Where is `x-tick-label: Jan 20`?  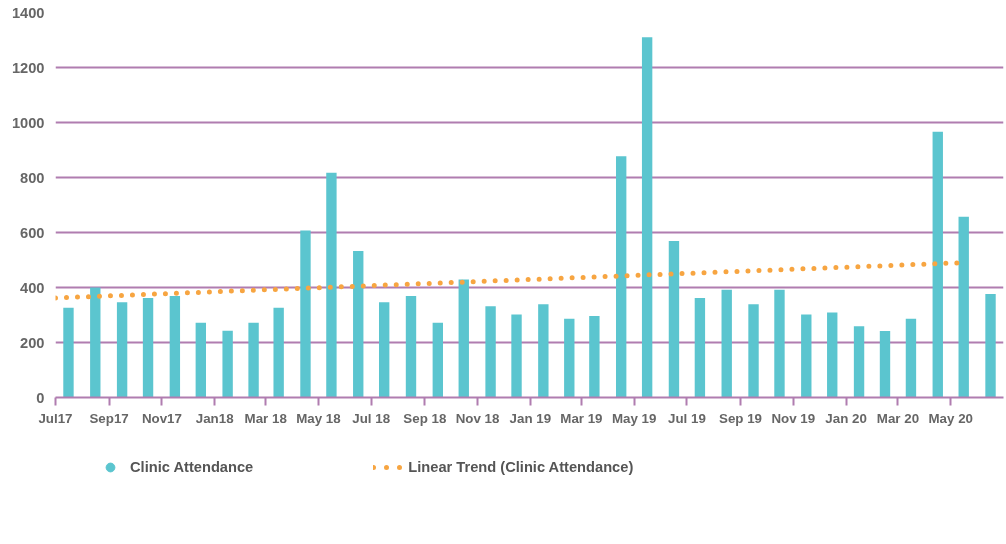 x-tick-label: Jan 20 is located at coordinates (846, 418).